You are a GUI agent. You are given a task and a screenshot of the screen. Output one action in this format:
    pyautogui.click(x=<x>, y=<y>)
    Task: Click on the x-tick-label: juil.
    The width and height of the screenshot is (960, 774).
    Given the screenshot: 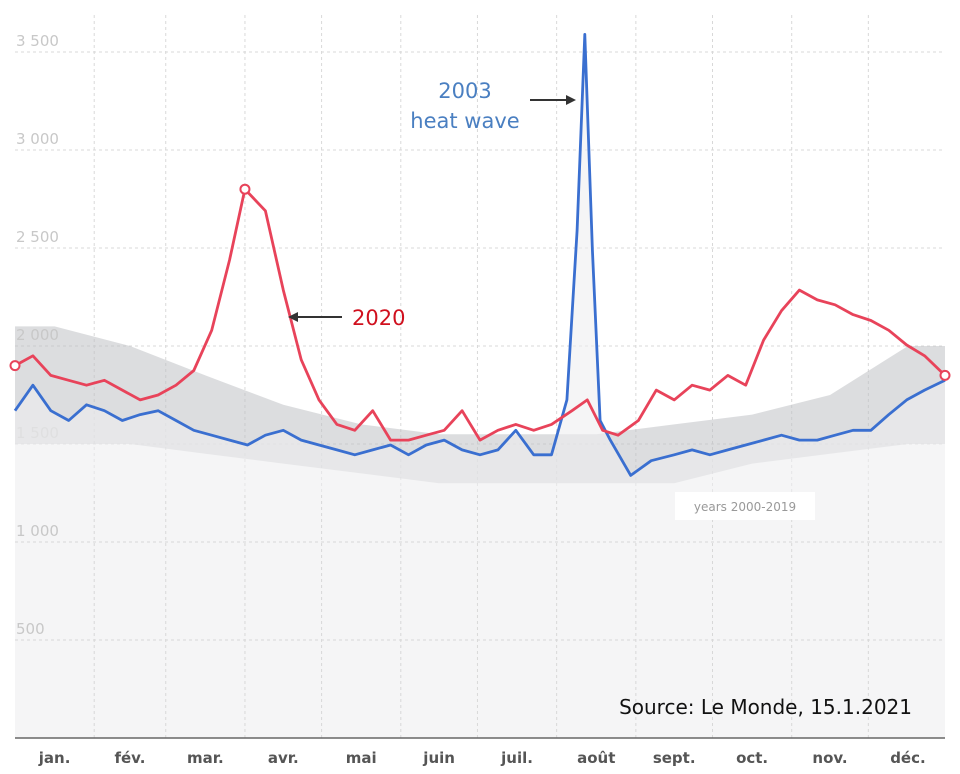 What is the action you would take?
    pyautogui.click(x=516, y=758)
    